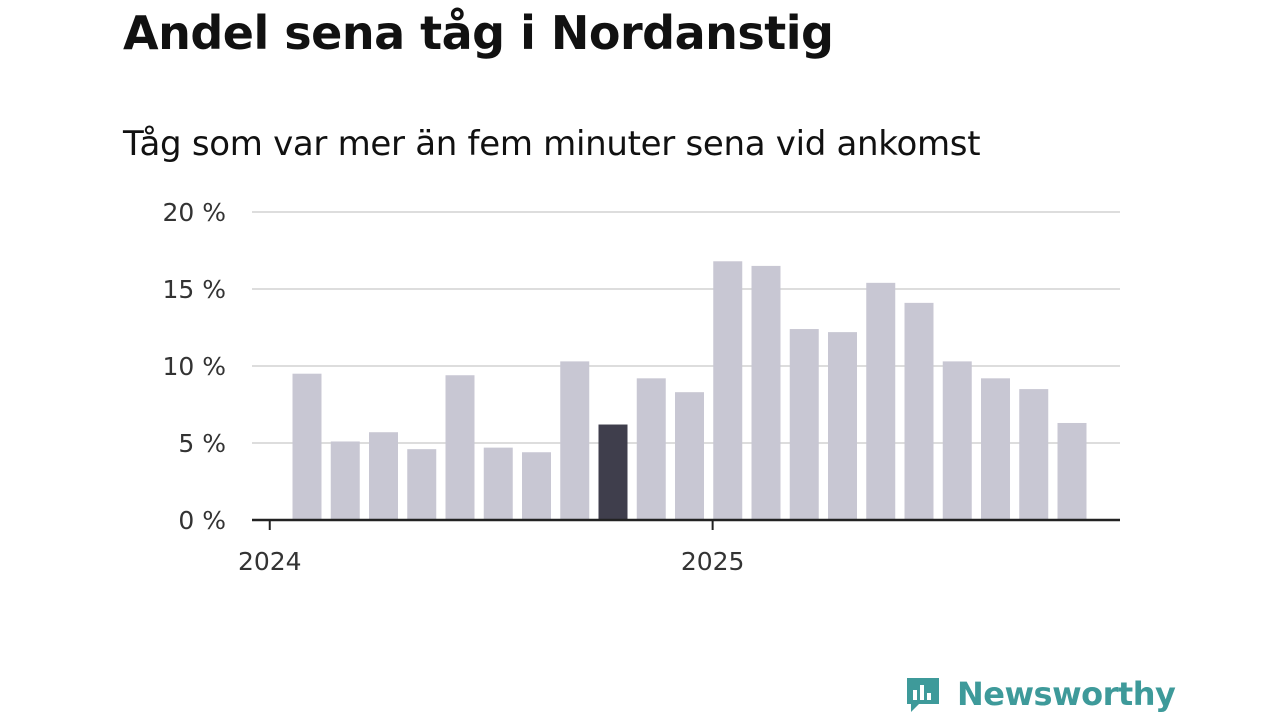 This screenshot has height=720, width=1280. What do you see at coordinates (202, 443) in the screenshot?
I see `y-tick-label: 5 %` at bounding box center [202, 443].